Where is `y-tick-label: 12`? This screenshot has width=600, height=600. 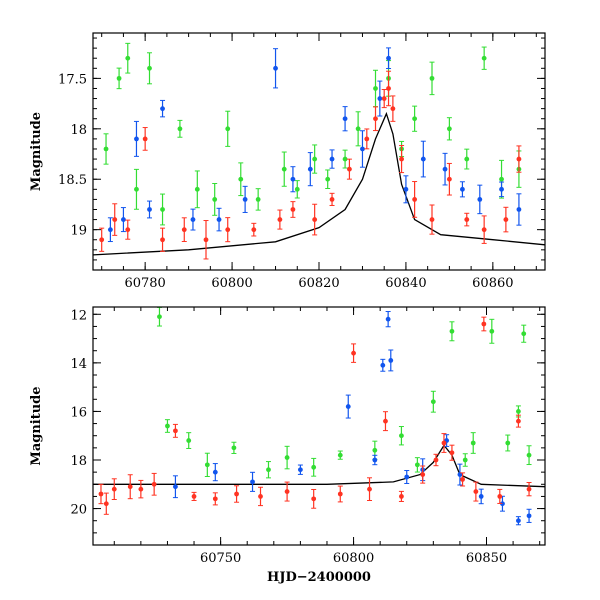 y-tick-label: 12 is located at coordinates (78, 315).